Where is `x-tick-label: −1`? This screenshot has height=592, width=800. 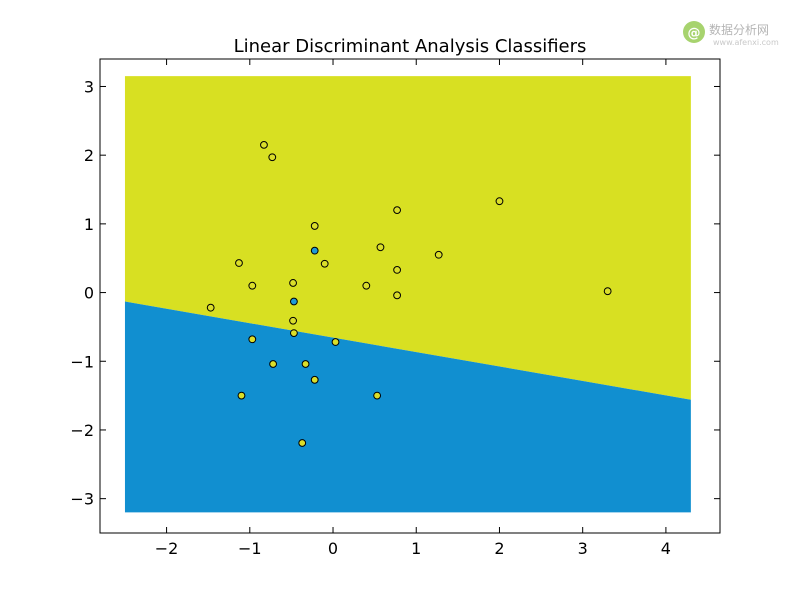
x-tick-label: −1 is located at coordinates (250, 548).